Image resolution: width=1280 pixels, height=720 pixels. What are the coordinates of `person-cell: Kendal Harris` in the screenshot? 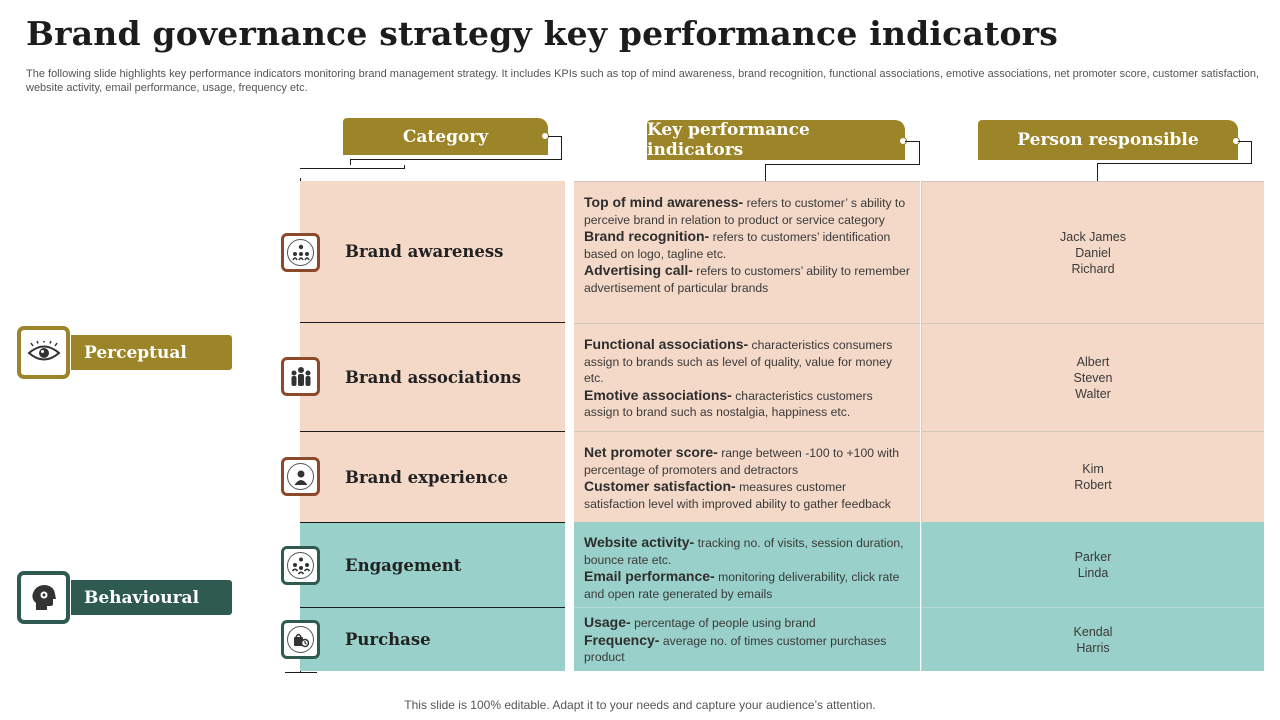 It's located at (1092, 639).